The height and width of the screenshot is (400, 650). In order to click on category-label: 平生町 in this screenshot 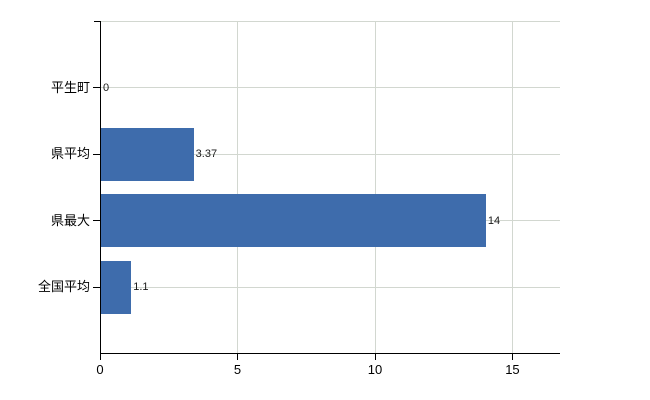, I will do `click(70, 87)`.